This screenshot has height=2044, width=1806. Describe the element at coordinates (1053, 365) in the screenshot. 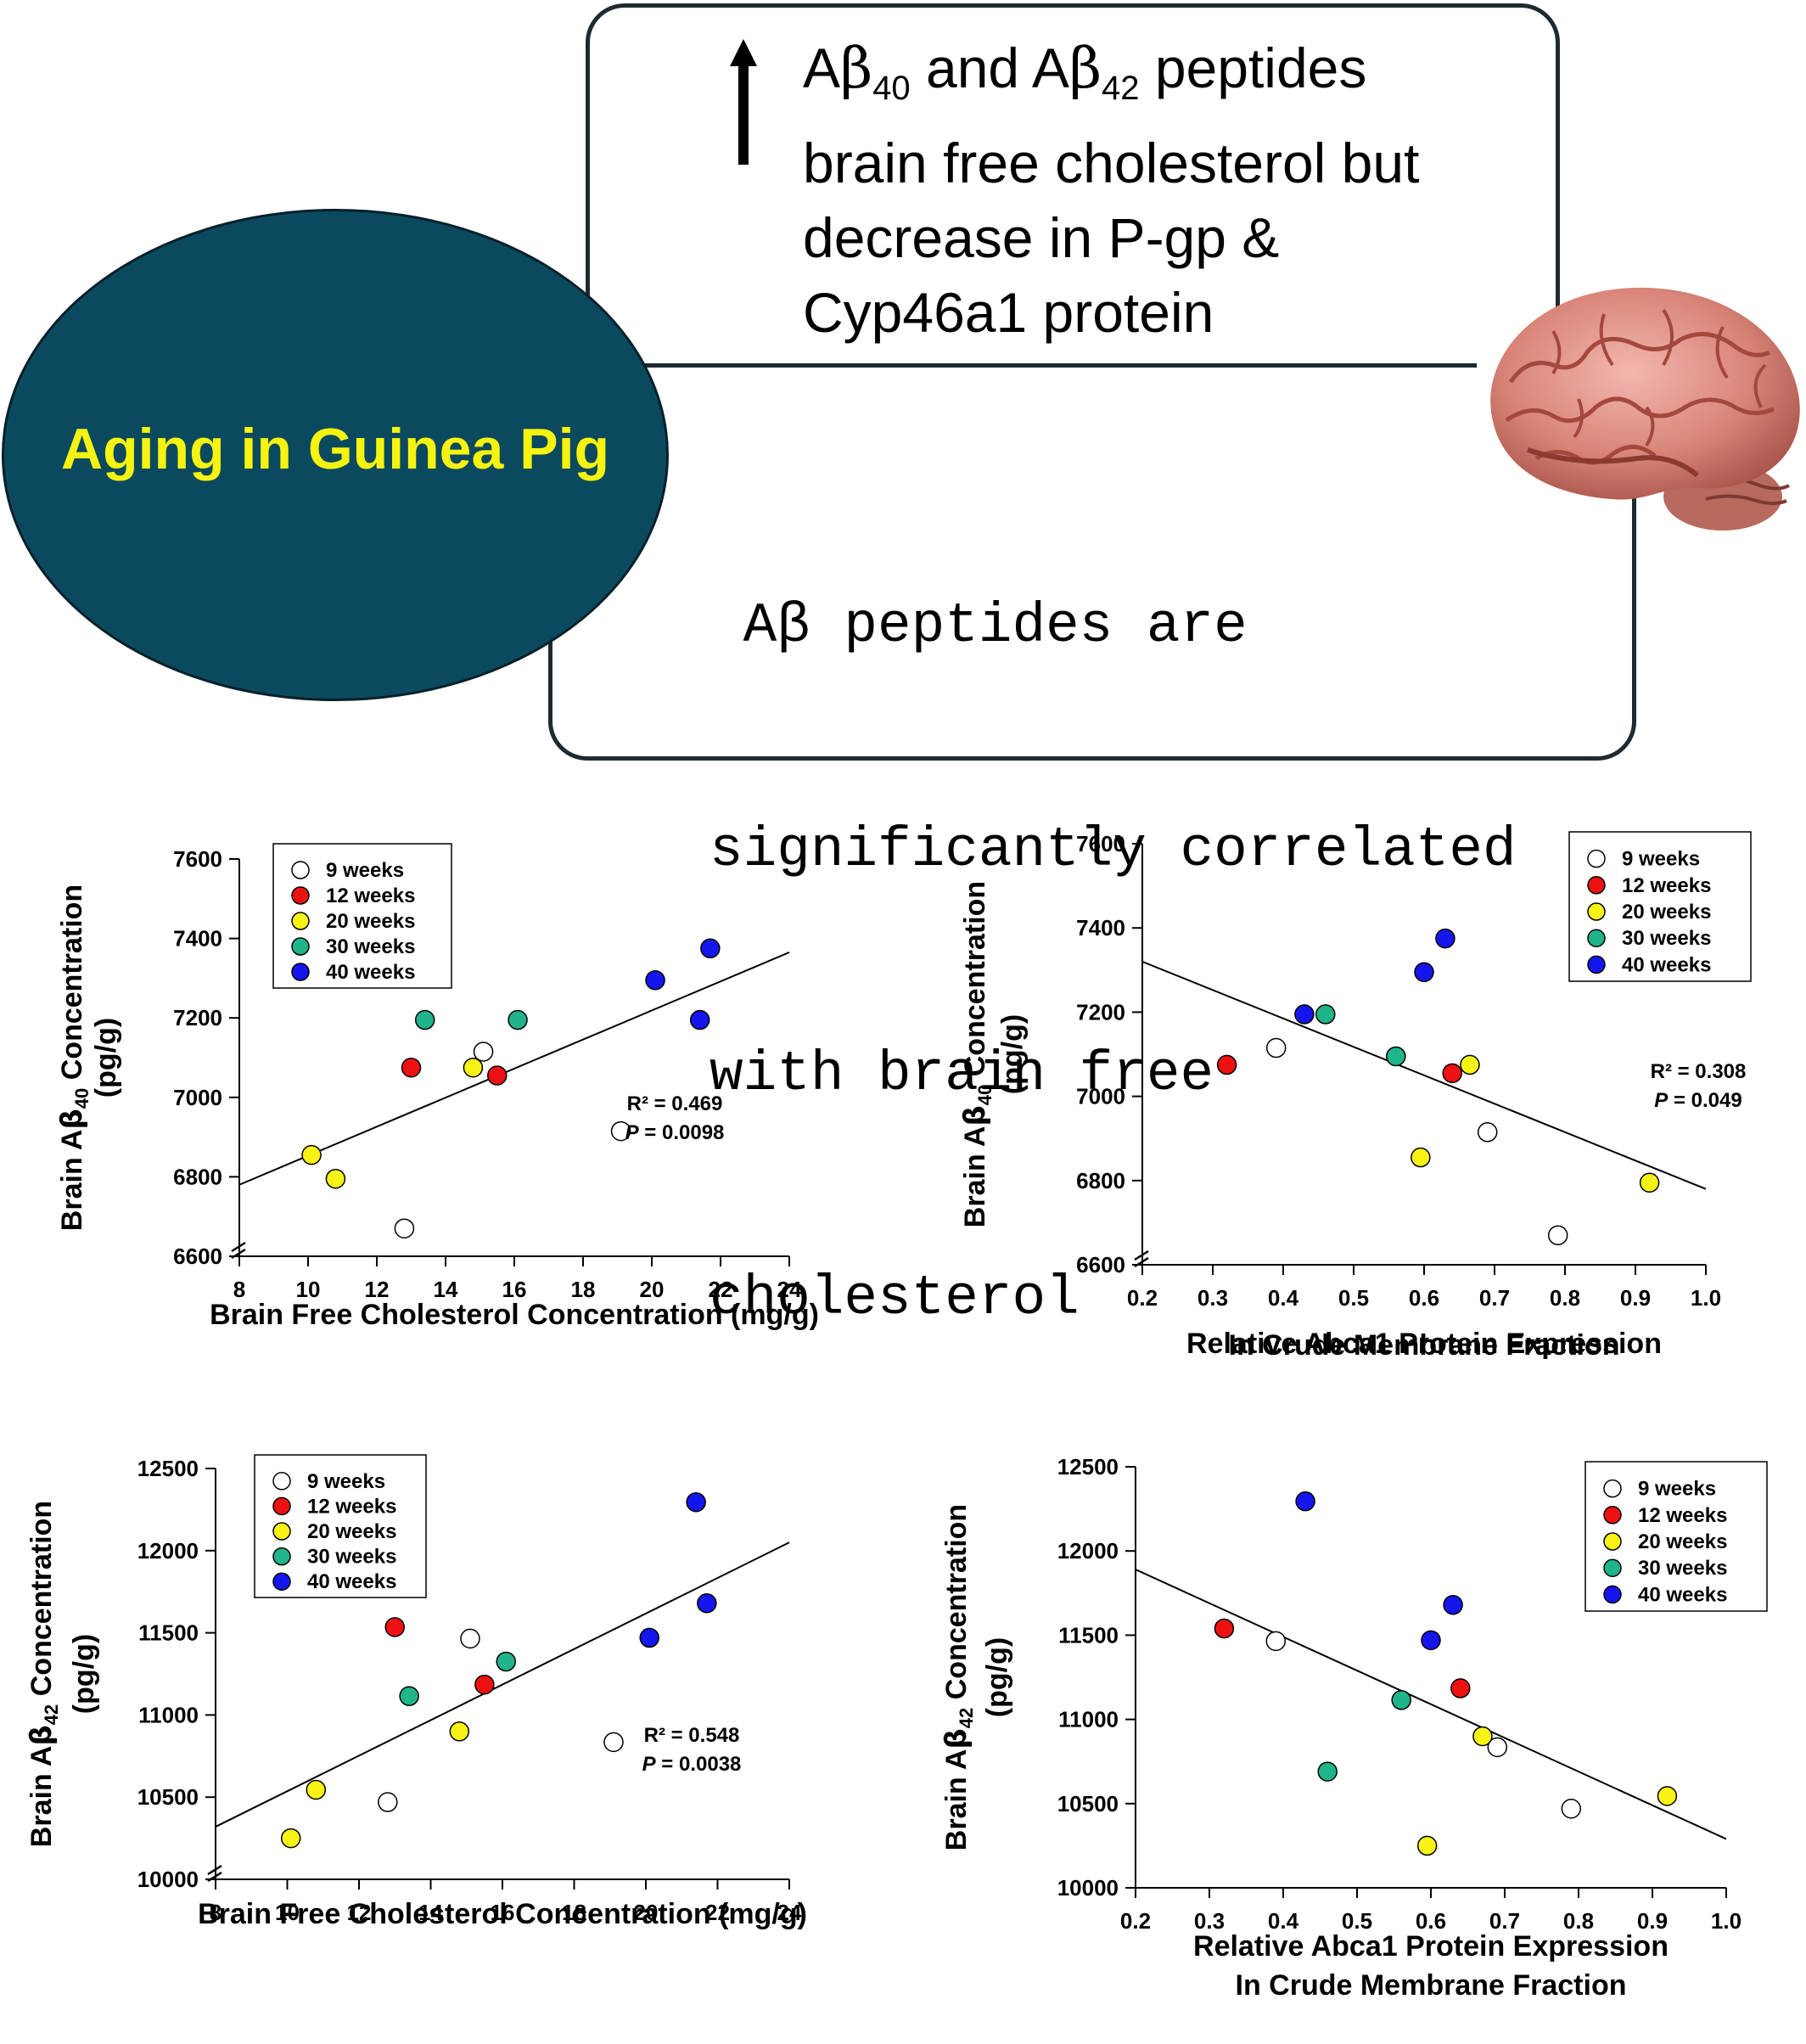

I see `box-divider-top` at that location.